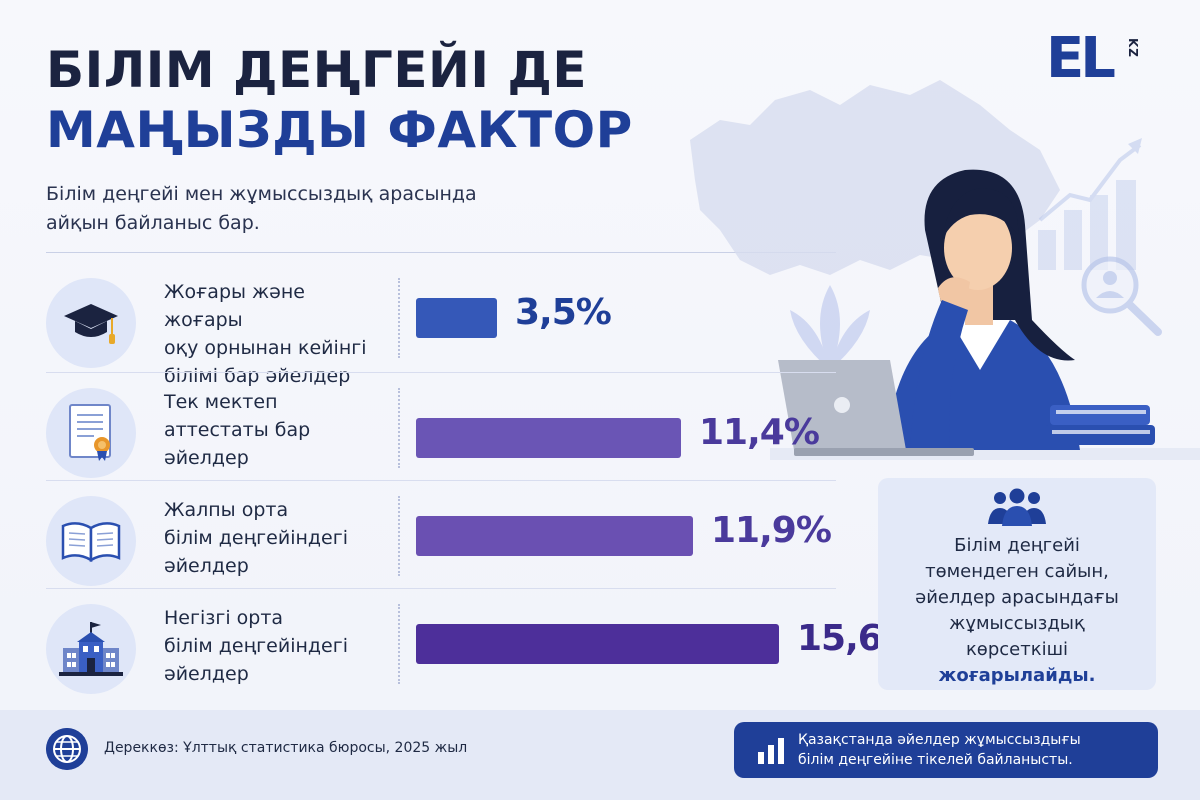  Describe the element at coordinates (1100, 425) in the screenshot. I see `books-icon` at that location.